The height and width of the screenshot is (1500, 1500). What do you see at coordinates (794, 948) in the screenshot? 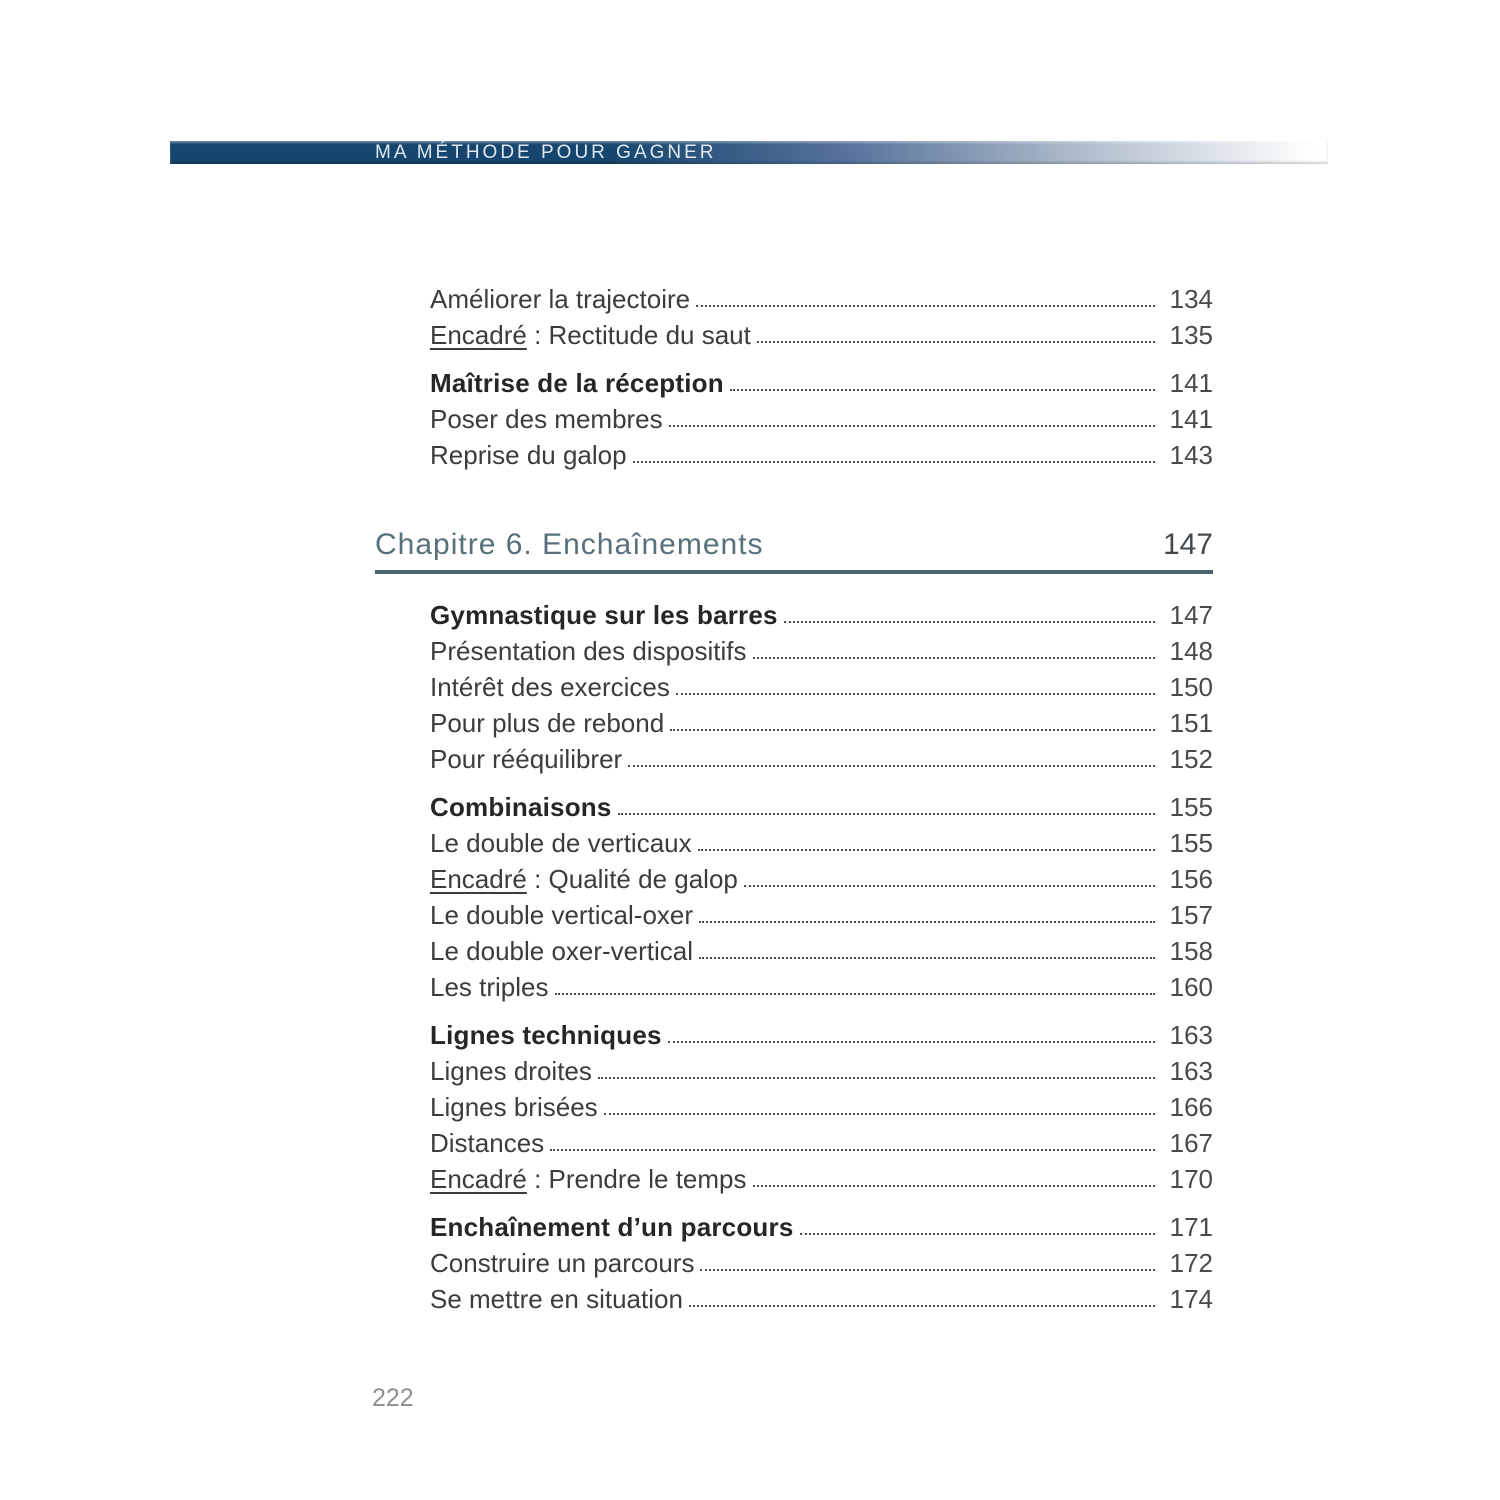
I see `toc-entry: Le double oxer-vertical 158` at bounding box center [794, 948].